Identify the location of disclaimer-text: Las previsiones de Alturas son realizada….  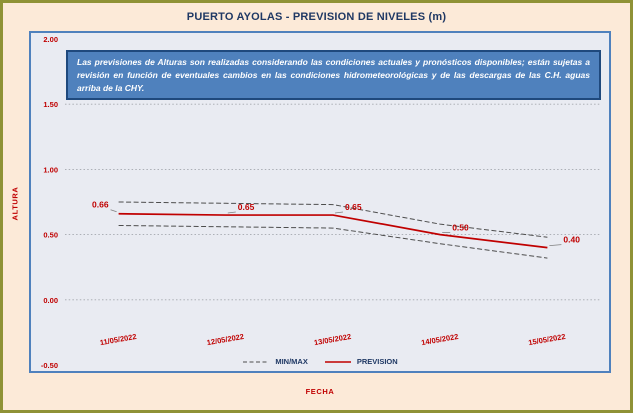
(333, 75).